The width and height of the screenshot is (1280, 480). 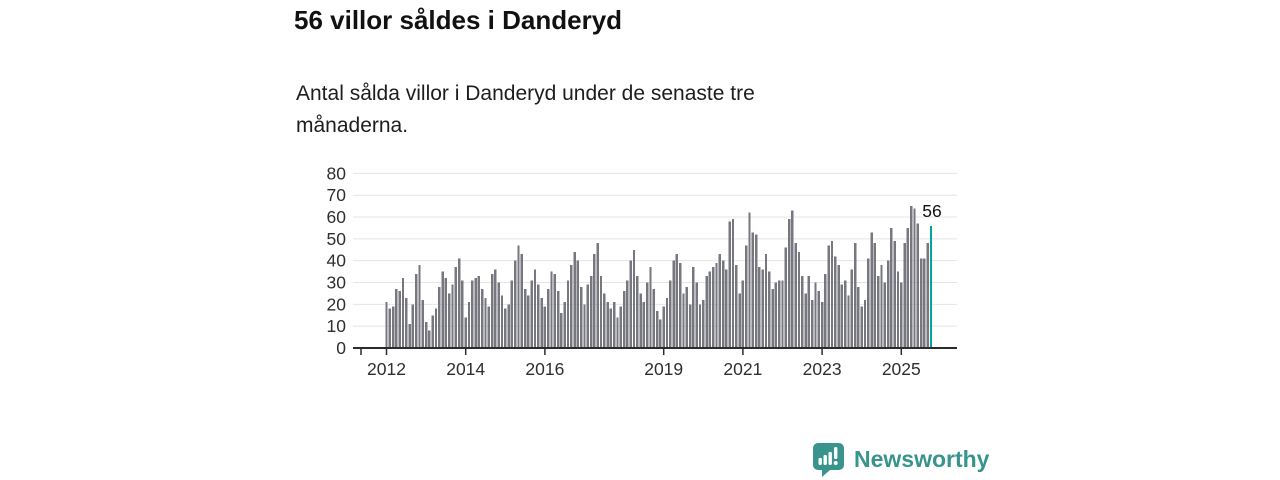 What do you see at coordinates (458, 20) in the screenshot?
I see `chart-title: 56 villor såldes i Danderyd` at bounding box center [458, 20].